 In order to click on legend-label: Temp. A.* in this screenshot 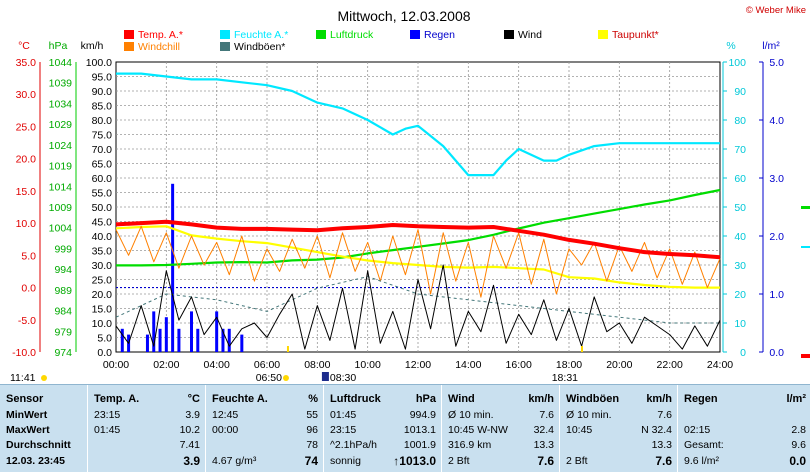, I will do `click(160, 35)`.